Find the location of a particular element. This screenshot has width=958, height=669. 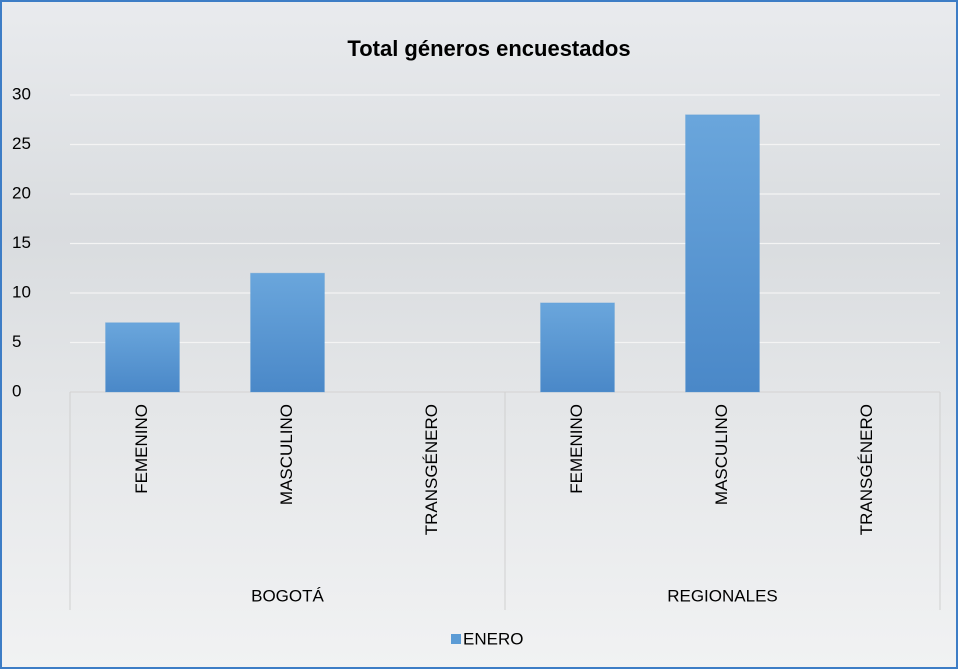

legend-swatch is located at coordinates (456, 639).